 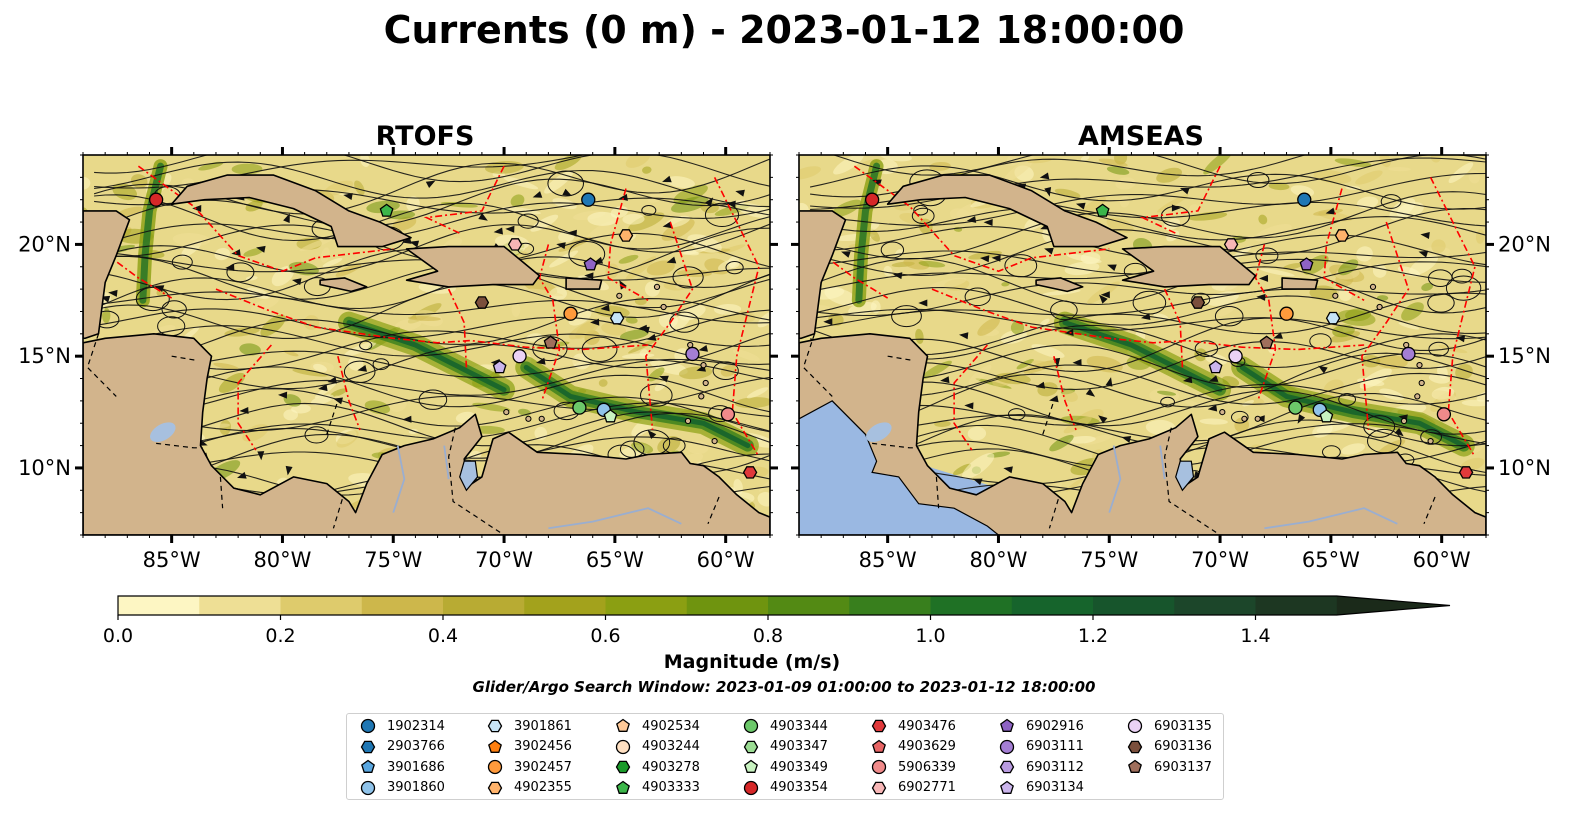 What do you see at coordinates (605, 636) in the screenshot?
I see `colorbar-tick-label: 0.6` at bounding box center [605, 636].